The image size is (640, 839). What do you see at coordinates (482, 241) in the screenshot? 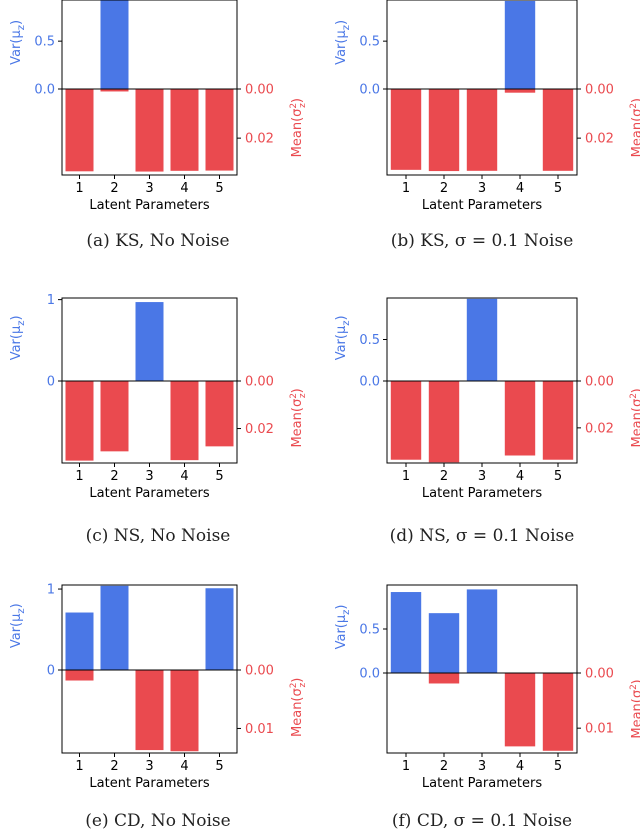
I see `panel-caption: (b) KS, σ = 0.1 Noise` at bounding box center [482, 241].